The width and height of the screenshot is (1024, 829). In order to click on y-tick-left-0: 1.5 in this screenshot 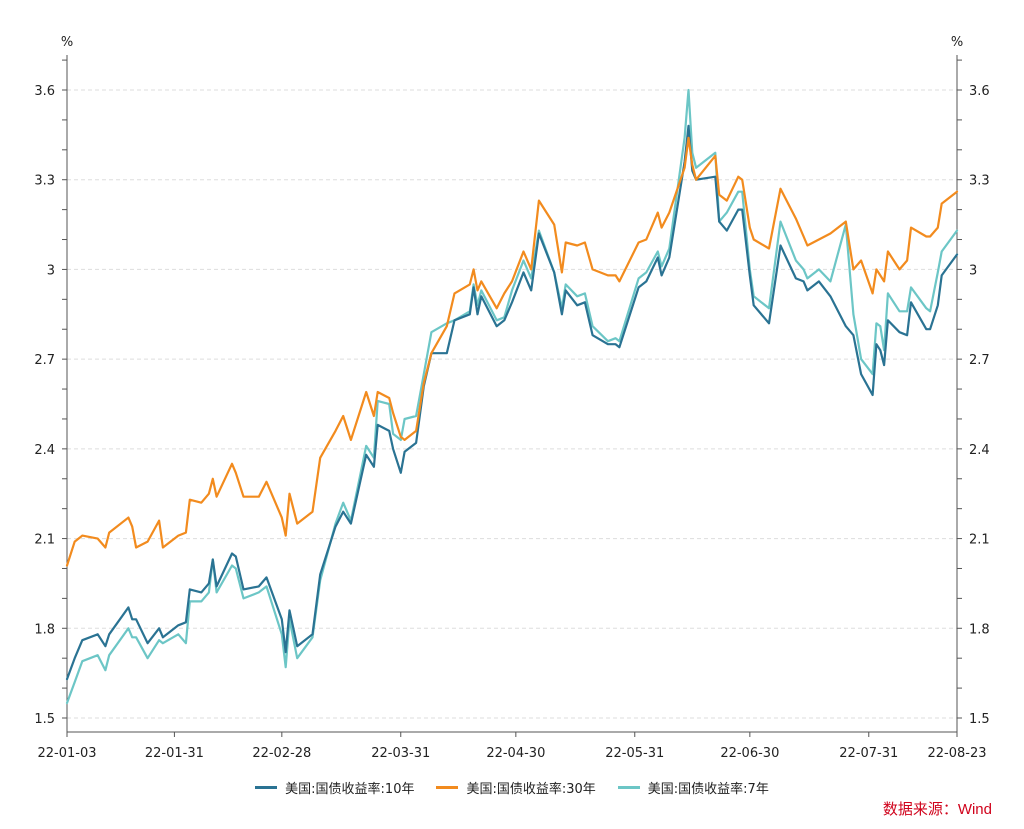, I will do `click(44, 719)`.